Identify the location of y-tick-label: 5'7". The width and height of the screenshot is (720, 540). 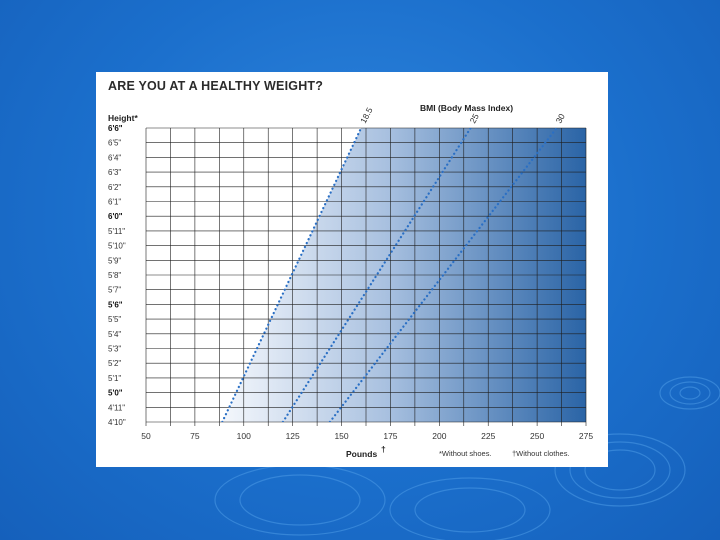
(114, 290).